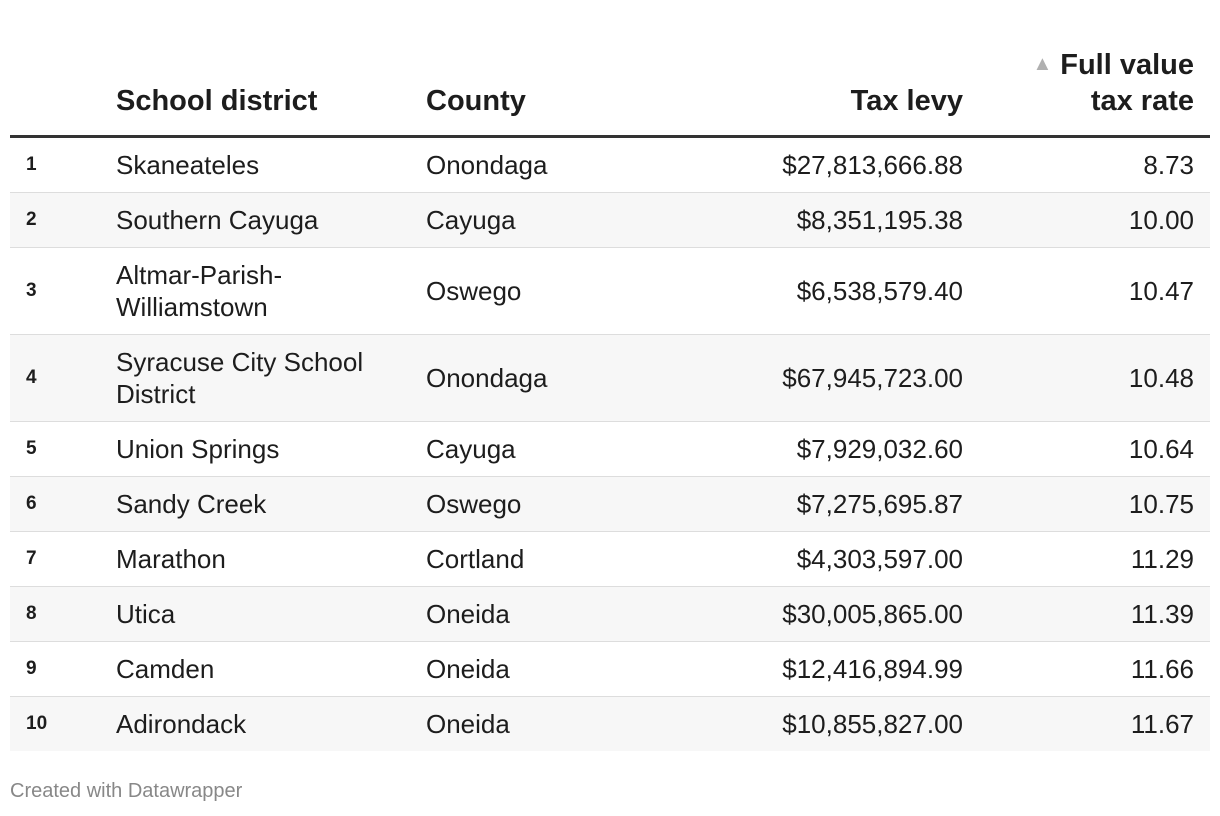 Image resolution: width=1220 pixels, height=816 pixels. Describe the element at coordinates (55, 559) in the screenshot. I see `rank-cell: 7` at that location.